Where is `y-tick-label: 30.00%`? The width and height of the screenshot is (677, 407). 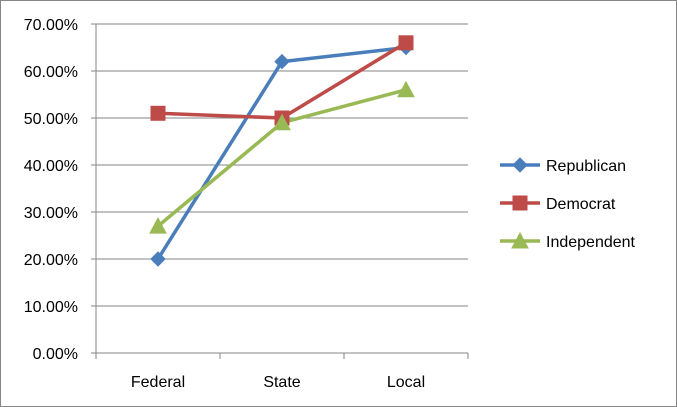 y-tick-label: 30.00% is located at coordinates (51, 213).